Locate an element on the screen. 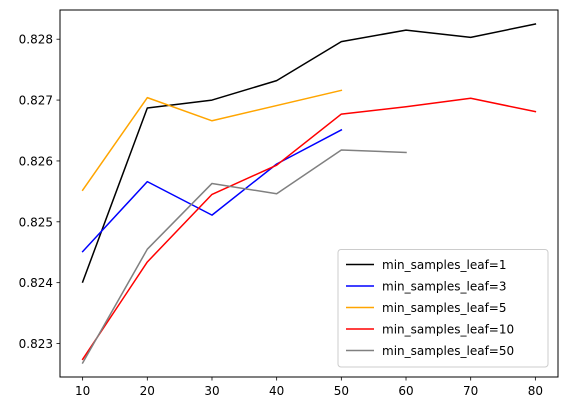 The height and width of the screenshot is (413, 565). x-tick-label: 40 is located at coordinates (276, 391).